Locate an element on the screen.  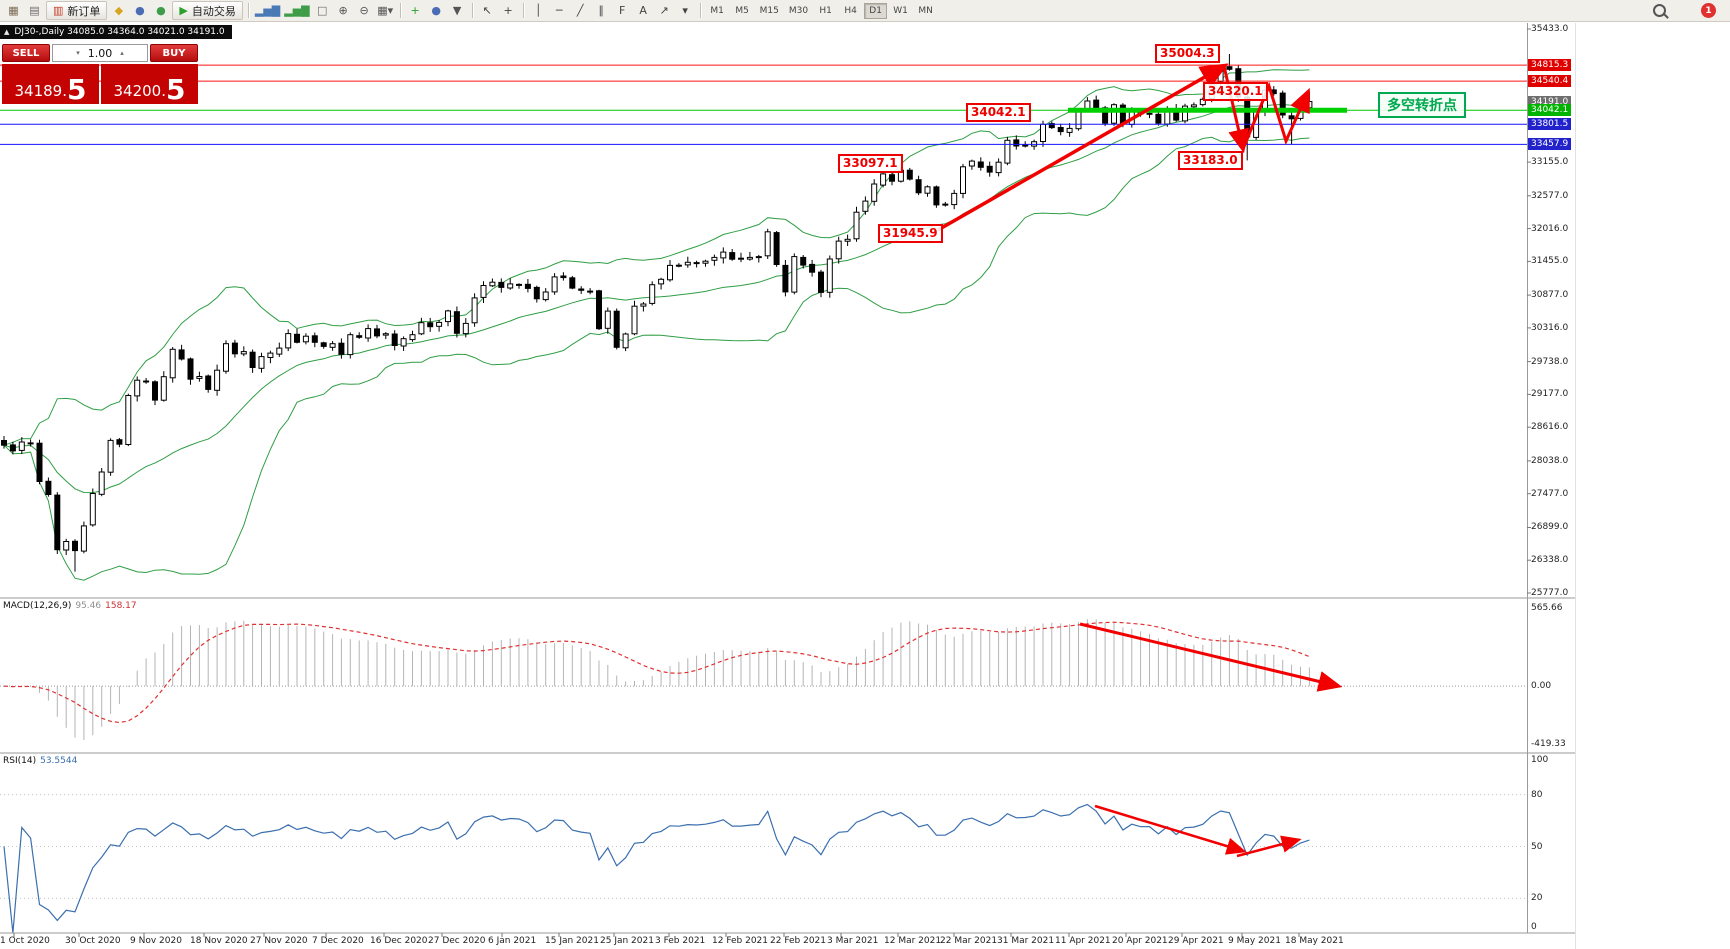
zoom-out-icon: ⊖ is located at coordinates (364, 10).